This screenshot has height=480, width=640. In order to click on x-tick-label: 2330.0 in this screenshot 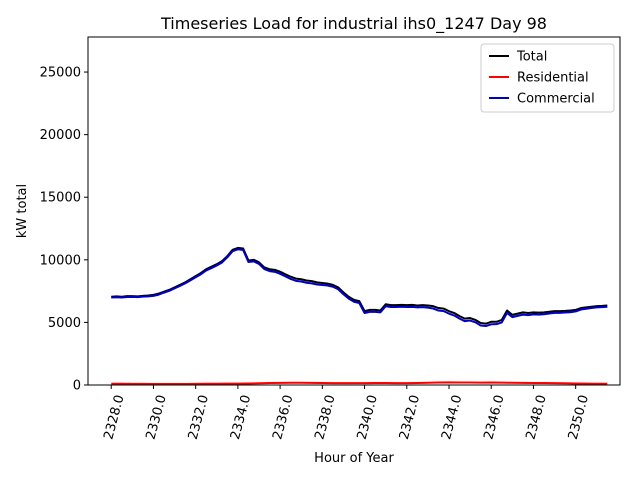, I will do `click(157, 417)`.